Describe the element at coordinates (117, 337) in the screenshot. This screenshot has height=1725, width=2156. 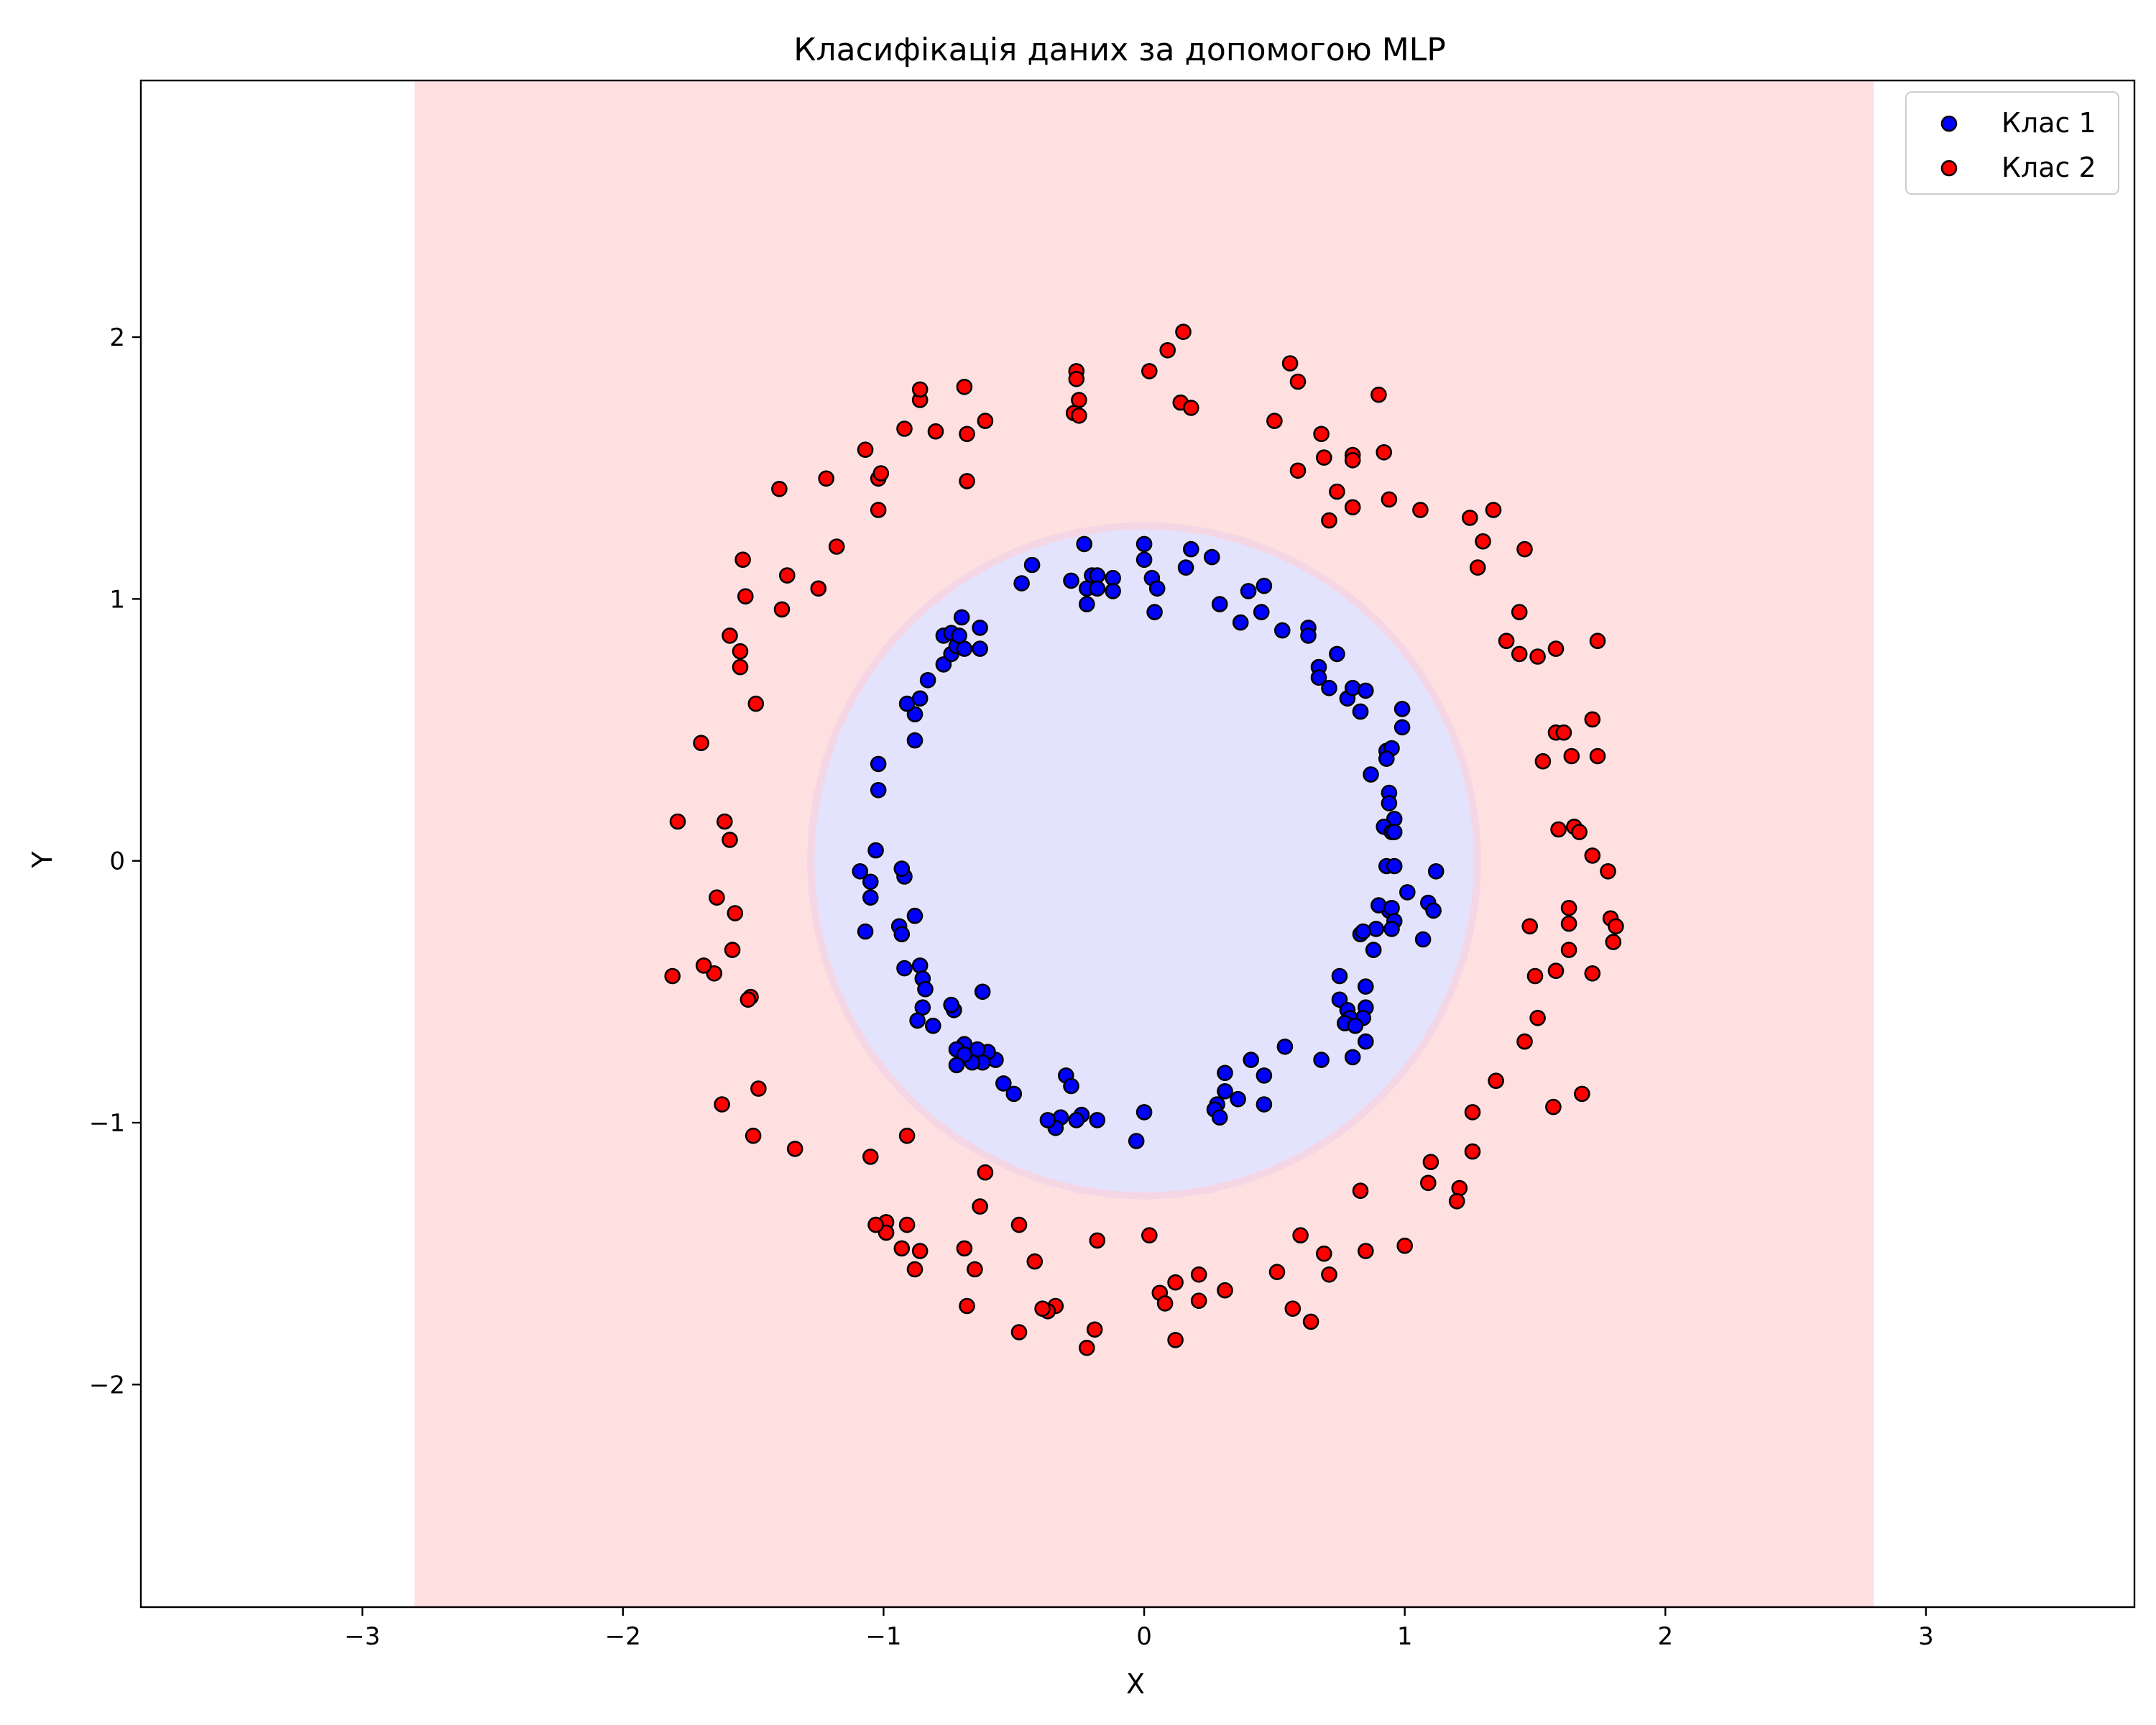
I see `y-tick-label: 2` at that location.